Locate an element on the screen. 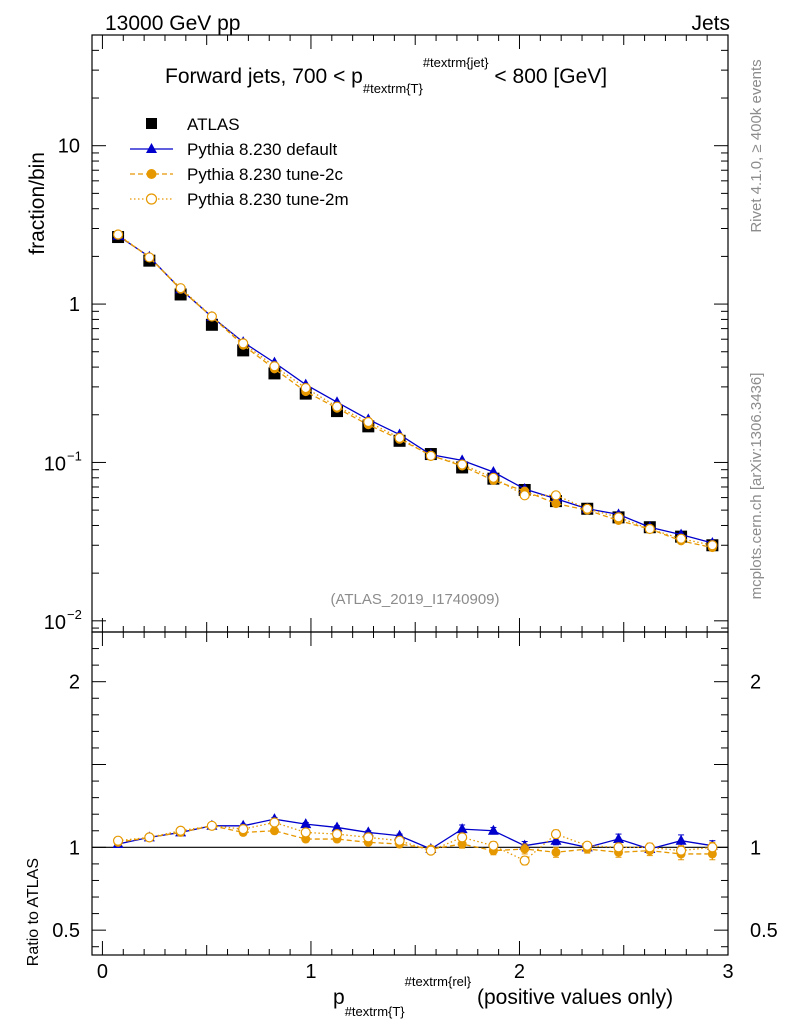 The image size is (786, 1024). atlas-data-point is located at coordinates (211, 324).